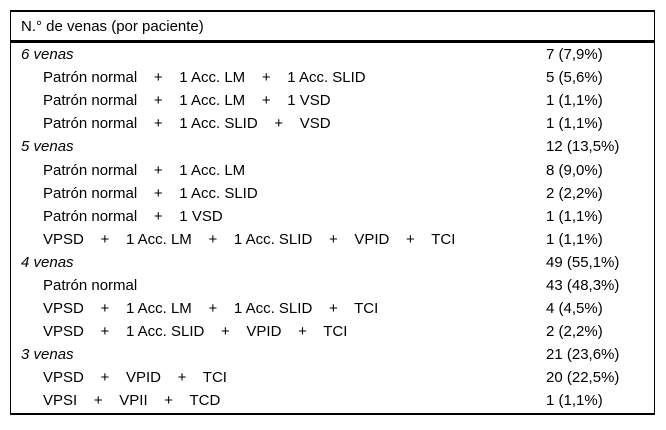 This screenshot has width=666, height=430. I want to click on table-header-title: N.° de venas (por paciente), so click(112, 26).